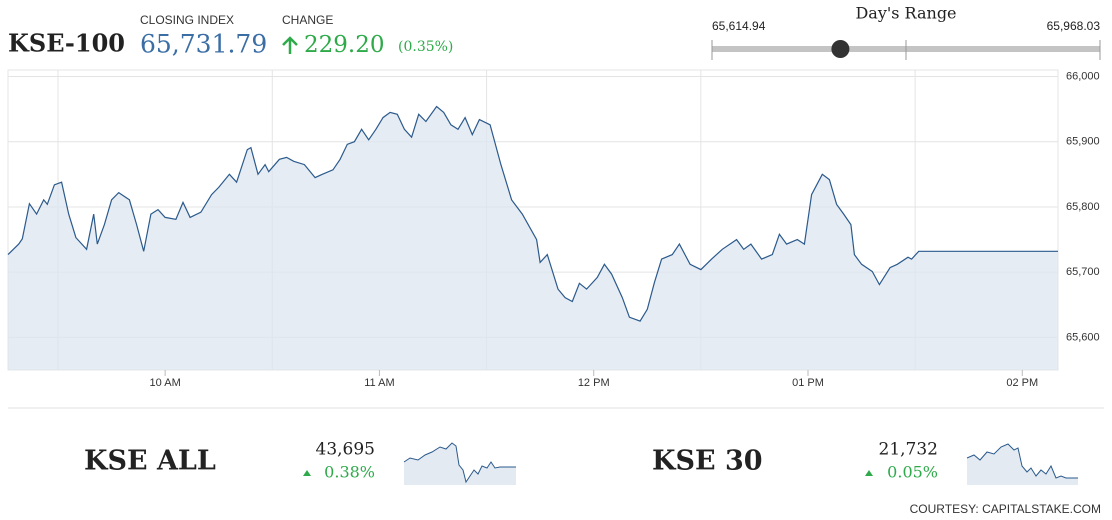 The height and width of the screenshot is (520, 1112). I want to click on closing-value: 65,731.79, so click(203, 44).